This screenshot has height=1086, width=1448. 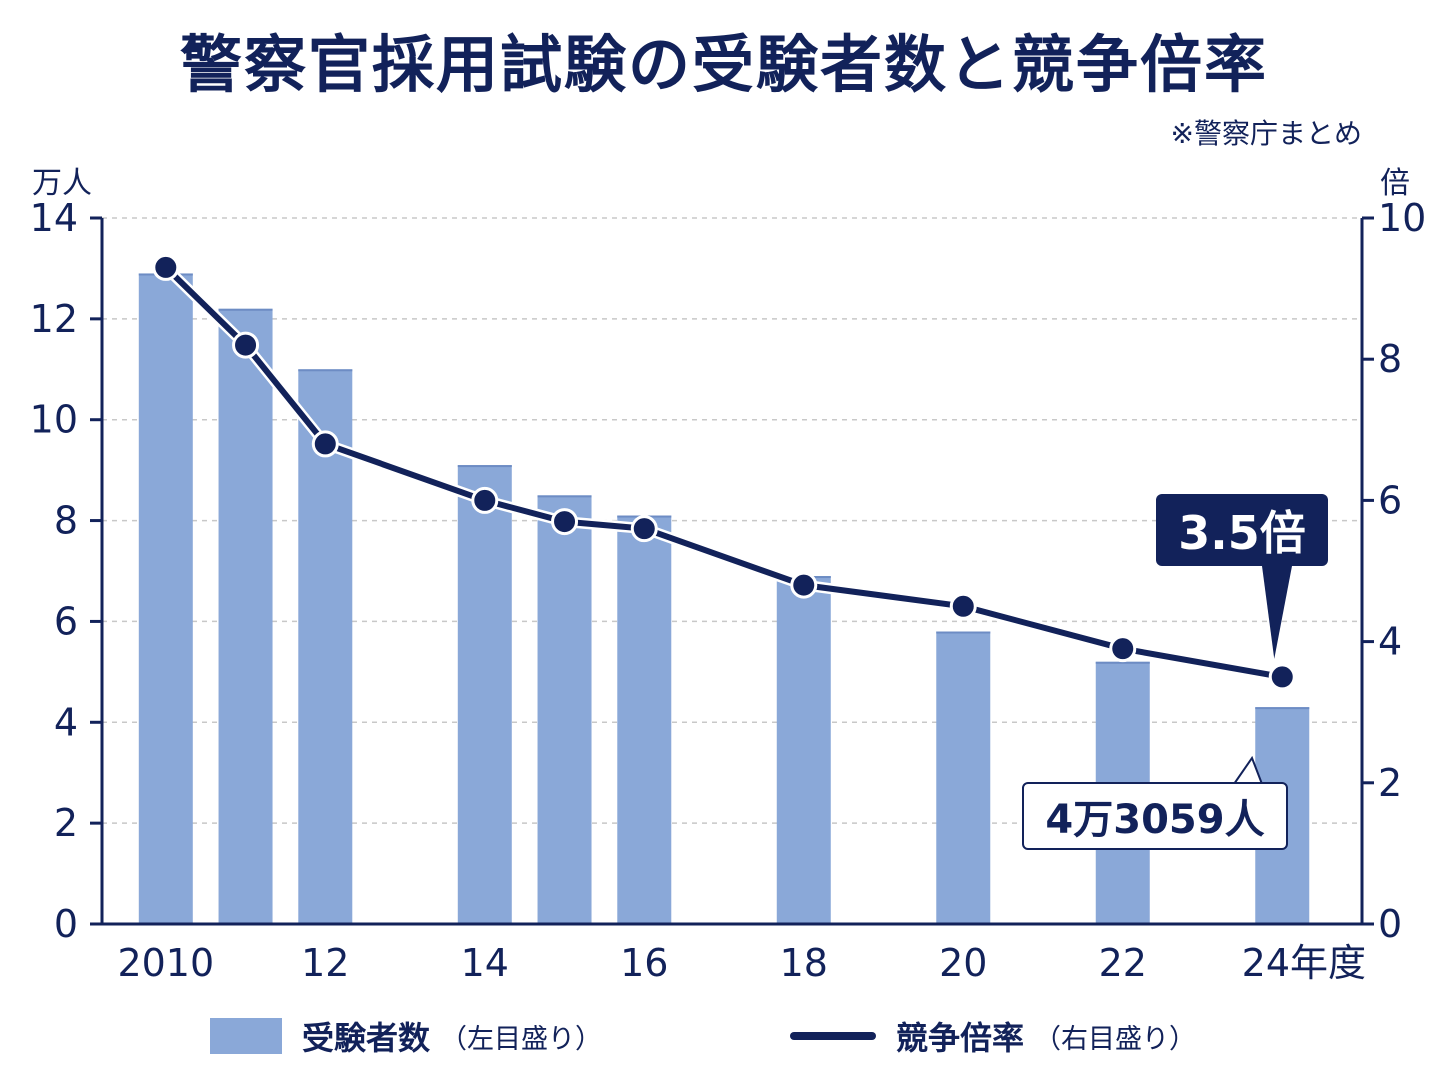 I want to click on right-tick-label: 2, so click(x=1390, y=783).